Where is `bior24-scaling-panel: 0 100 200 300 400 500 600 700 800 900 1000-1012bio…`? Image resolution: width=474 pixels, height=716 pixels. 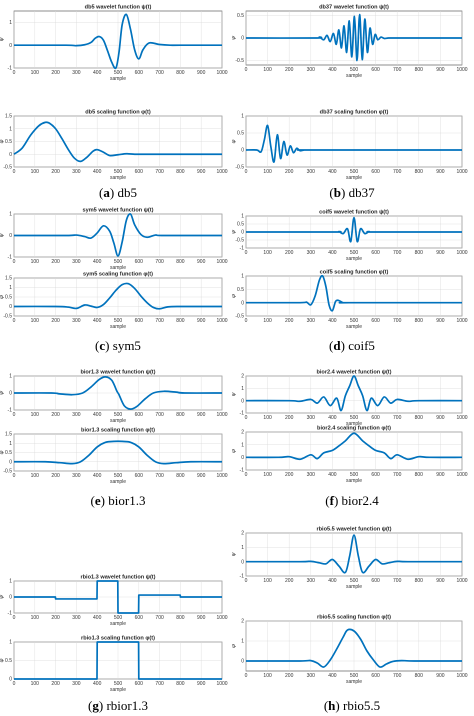
bior24-scaling-panel: 0 100 200 300 400 500 600 700 800 900 1000-1012bio… is located at coordinates (349, 455).